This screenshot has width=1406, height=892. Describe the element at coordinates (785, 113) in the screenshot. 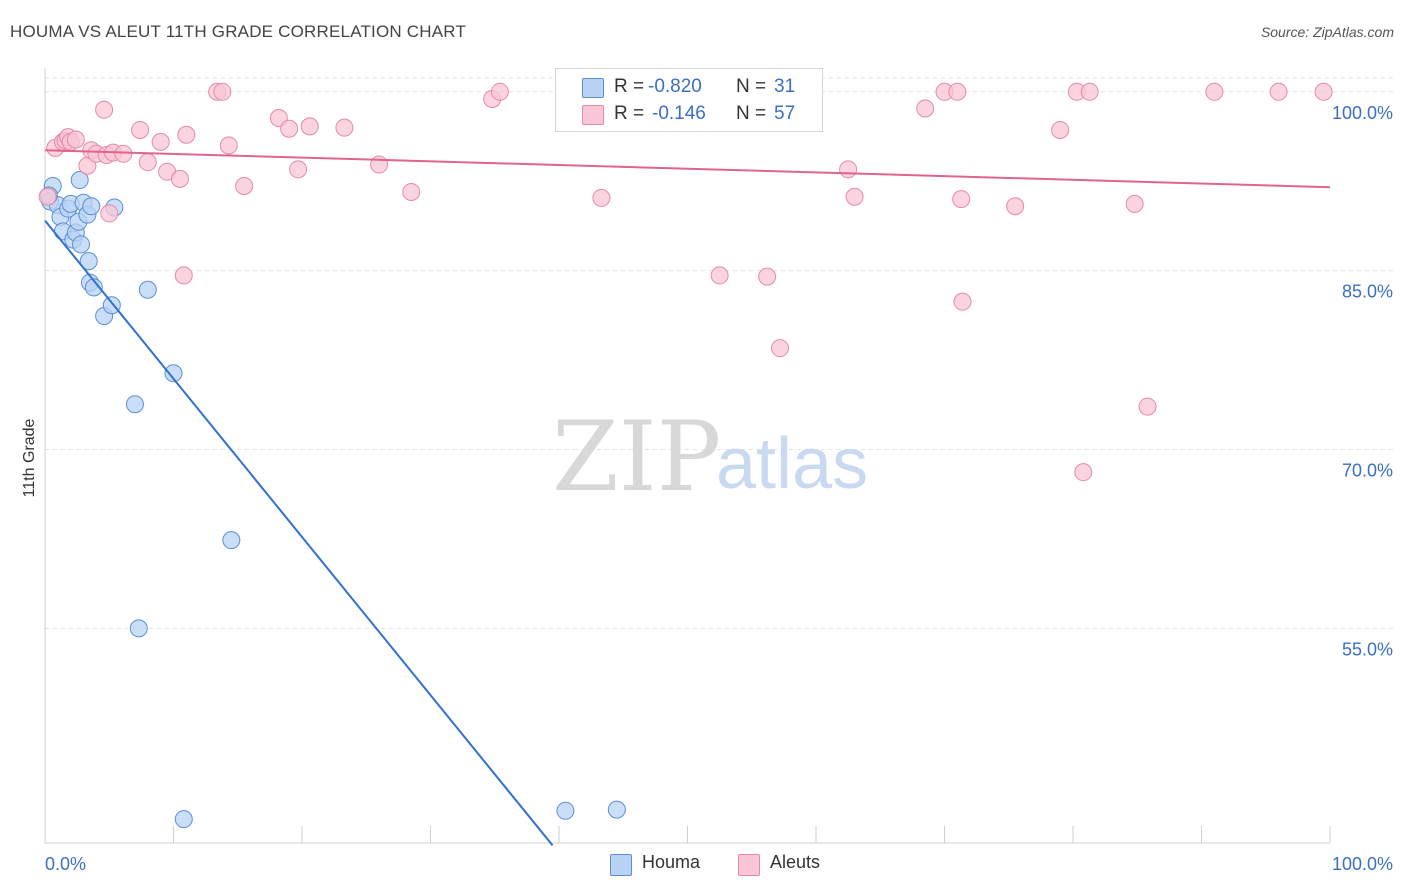

I see `aleuts-n-value: 57` at that location.